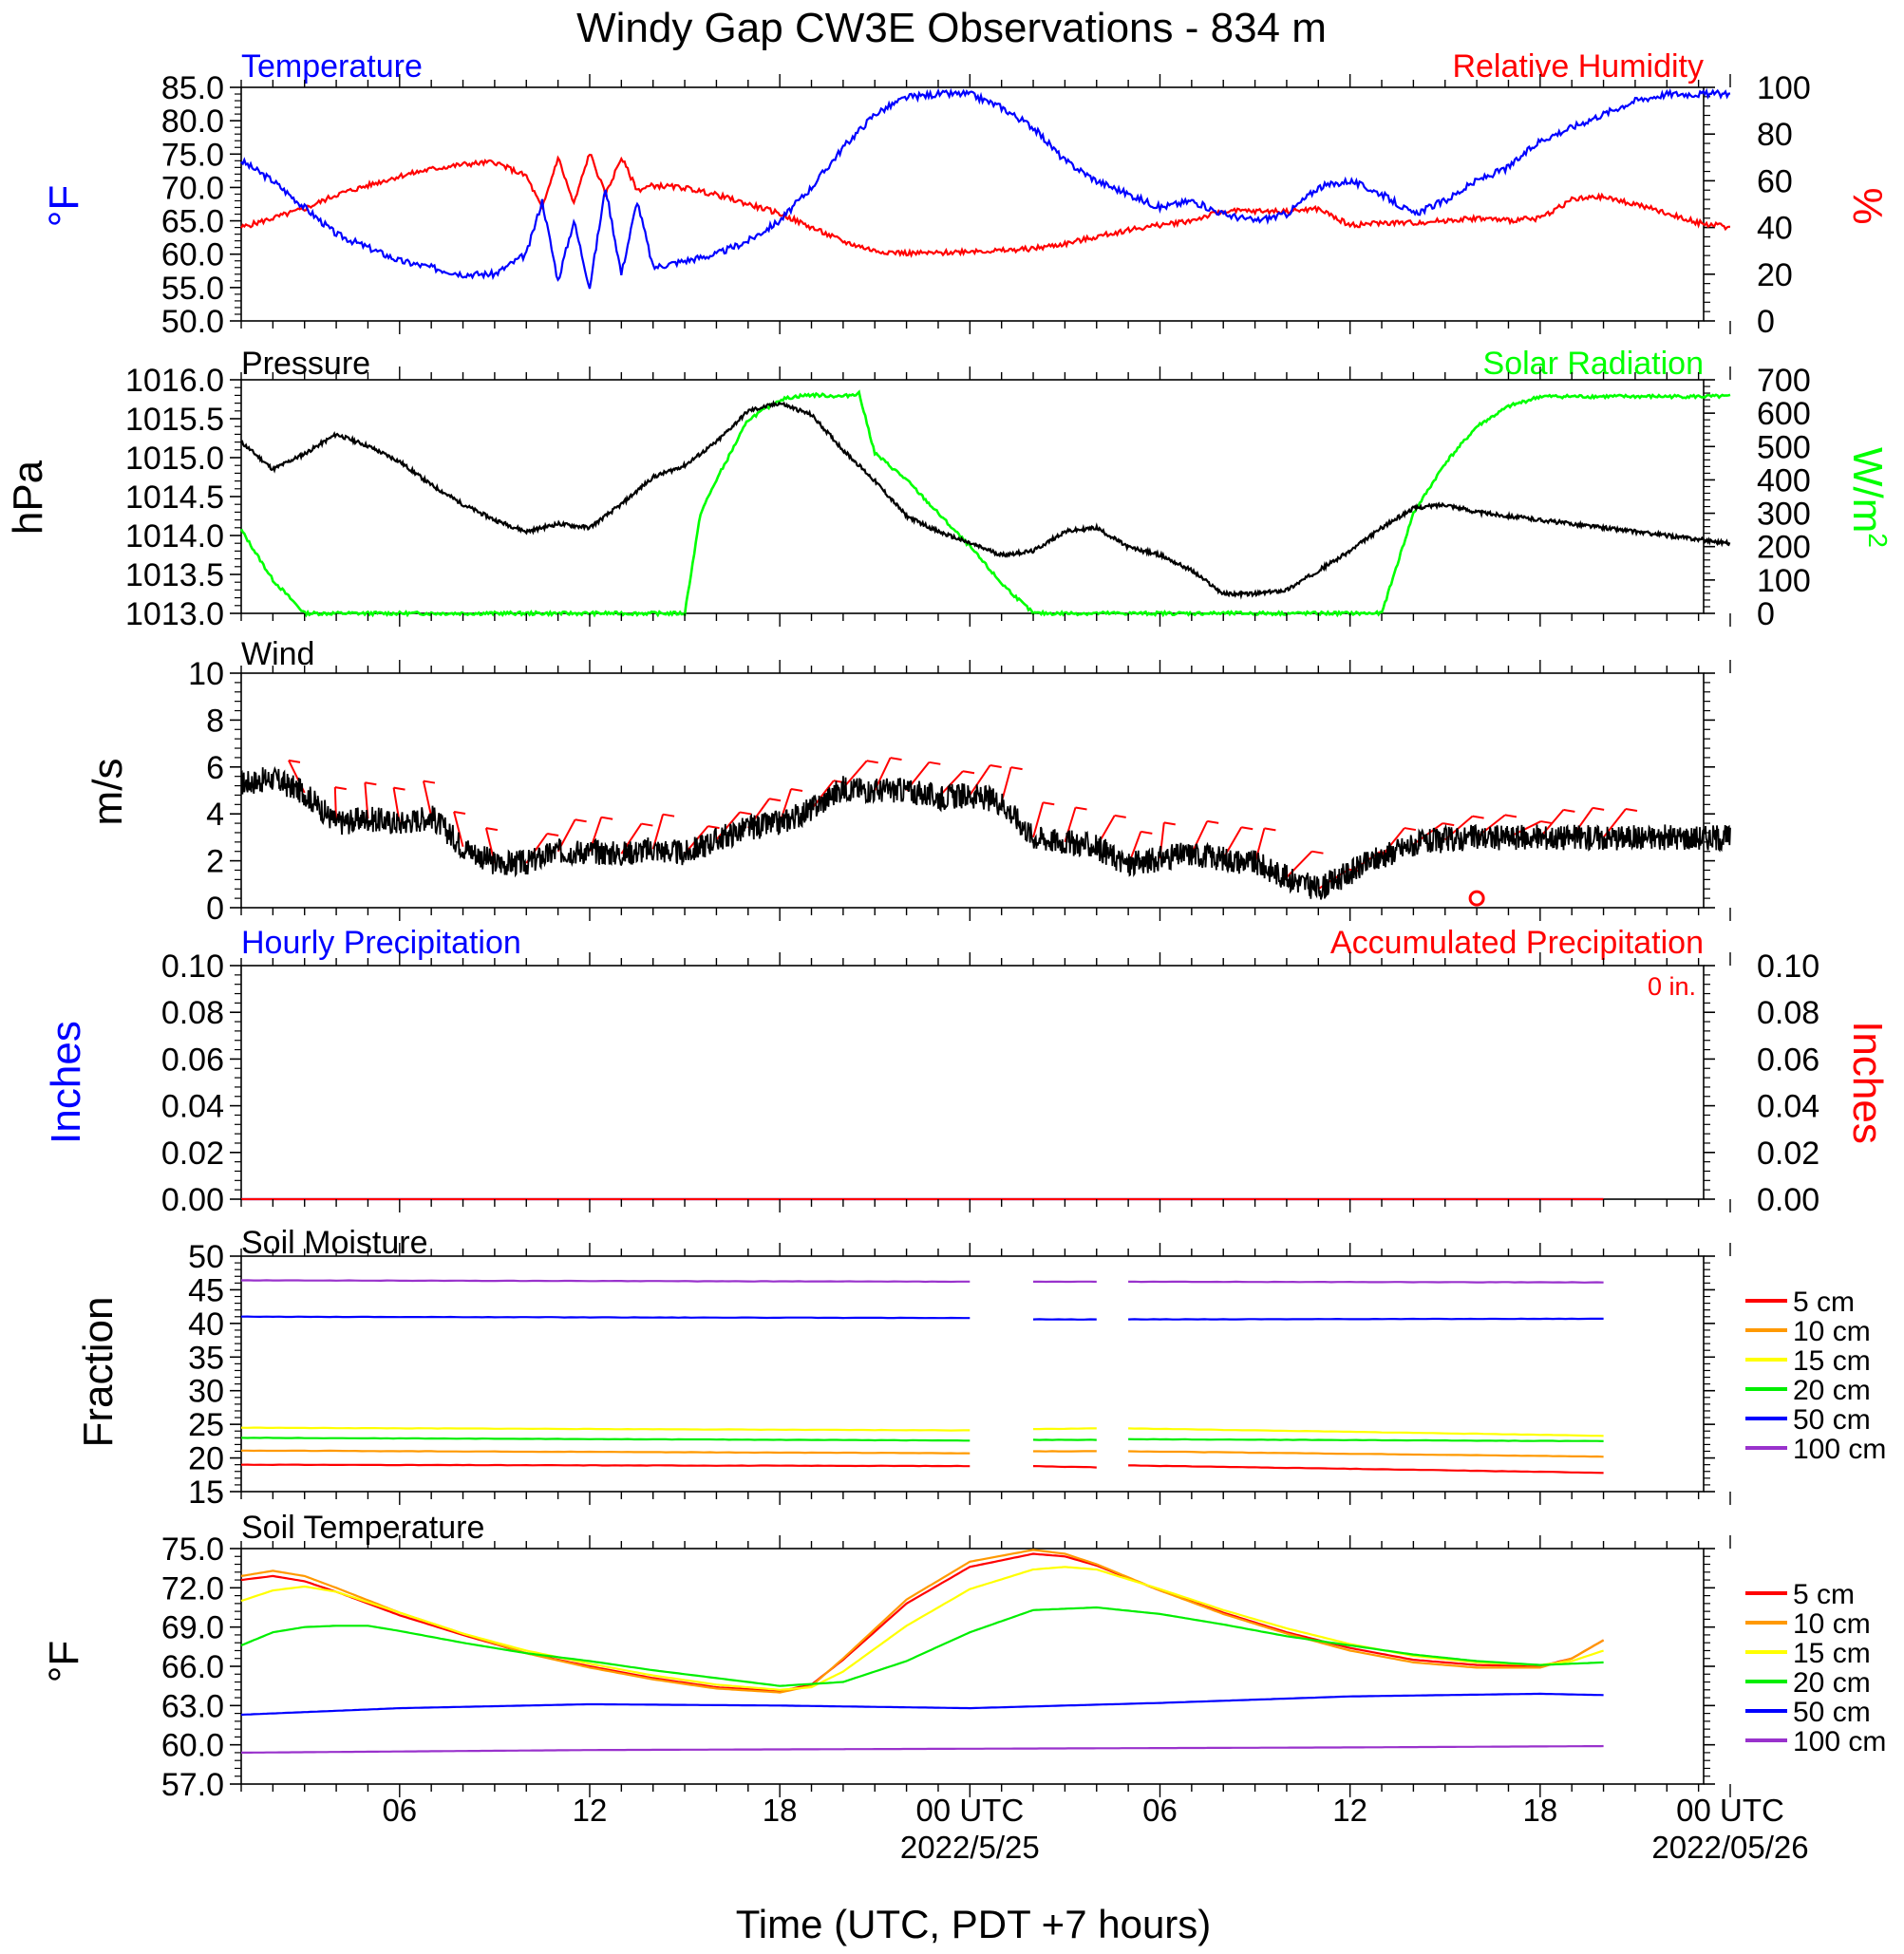 The height and width of the screenshot is (1954, 1904). What do you see at coordinates (28, 497) in the screenshot?
I see `pressure-unit: hPa` at bounding box center [28, 497].